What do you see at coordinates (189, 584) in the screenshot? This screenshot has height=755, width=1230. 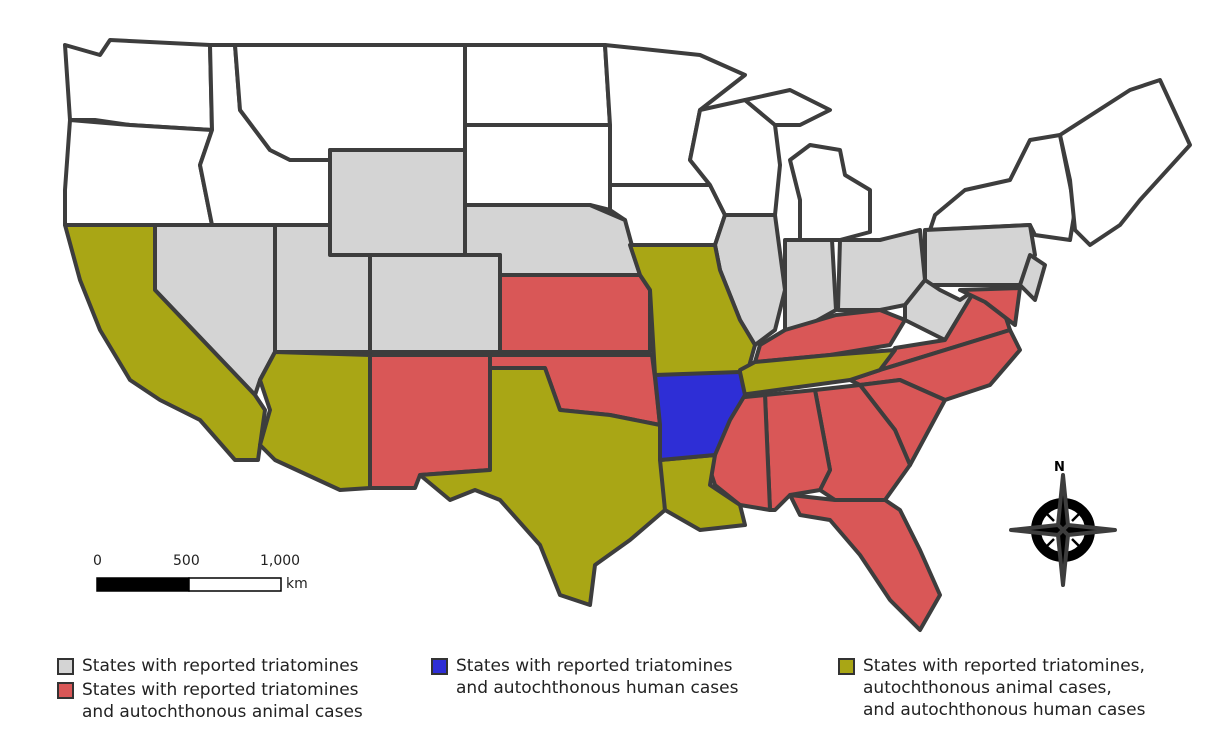 I see `scale-bar` at bounding box center [189, 584].